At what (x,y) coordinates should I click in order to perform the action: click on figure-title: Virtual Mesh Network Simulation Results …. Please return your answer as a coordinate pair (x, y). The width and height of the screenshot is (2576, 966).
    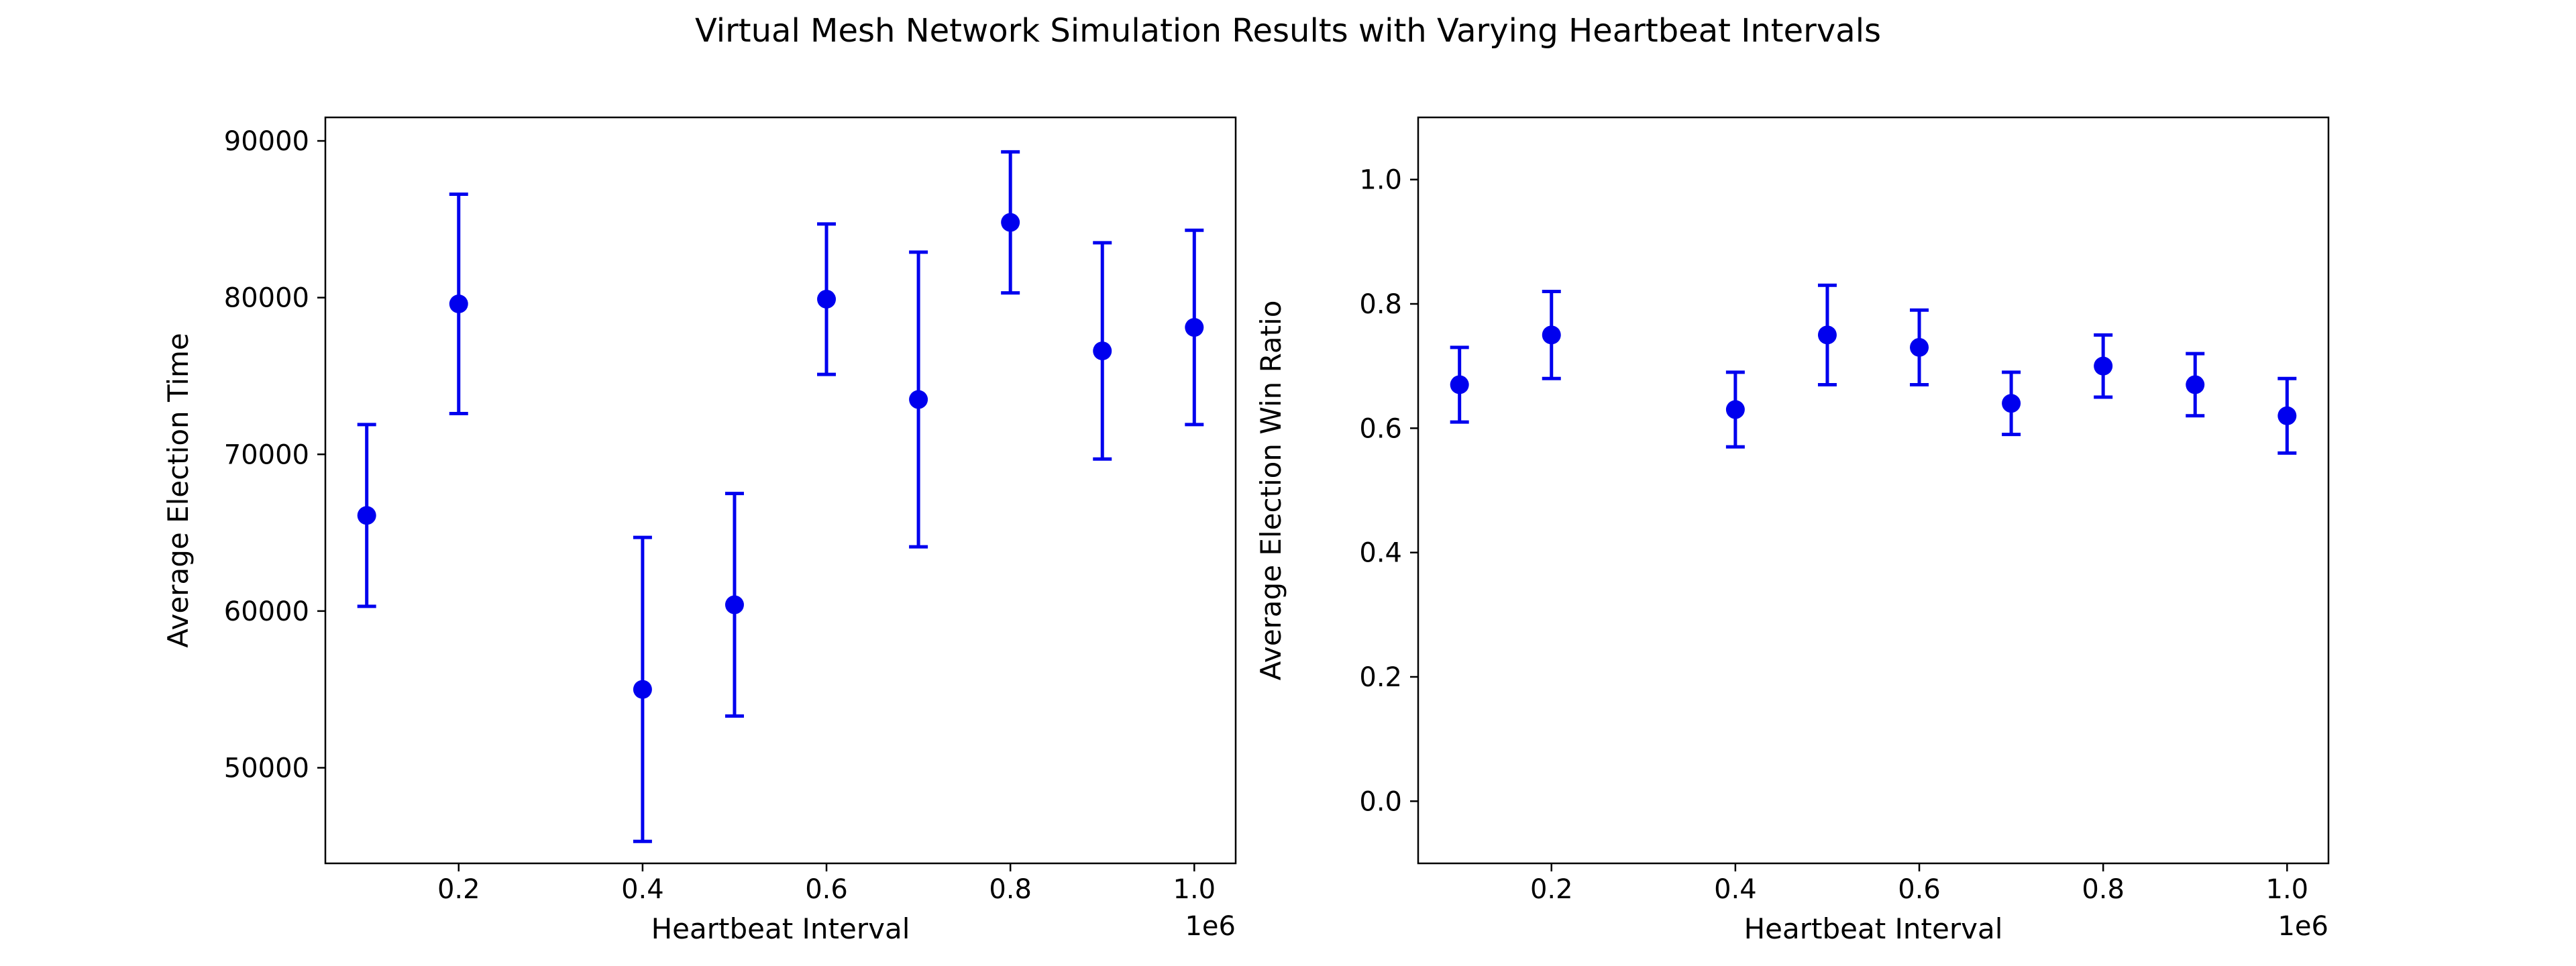
    Looking at the image, I should click on (1288, 31).